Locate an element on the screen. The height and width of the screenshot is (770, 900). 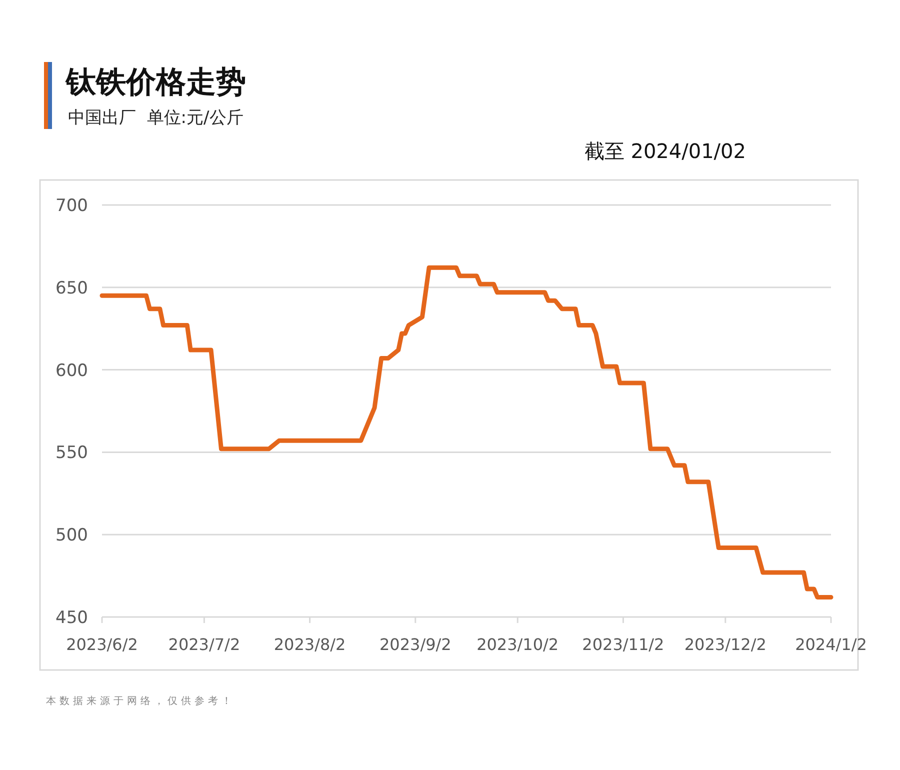
text: 本数据来源于网络，仅供参考！ is located at coordinates (140, 701).